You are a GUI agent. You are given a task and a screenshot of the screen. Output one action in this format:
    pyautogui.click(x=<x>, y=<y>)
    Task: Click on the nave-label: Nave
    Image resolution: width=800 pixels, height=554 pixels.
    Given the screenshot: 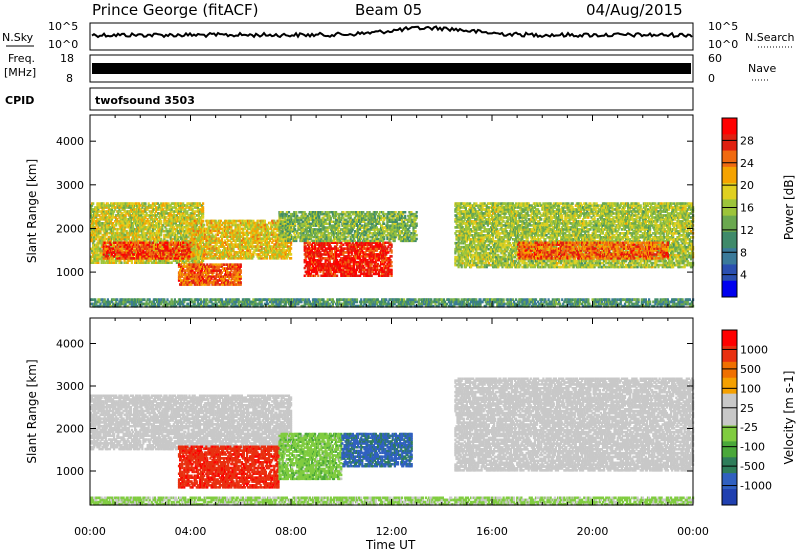 What is the action you would take?
    pyautogui.click(x=762, y=68)
    